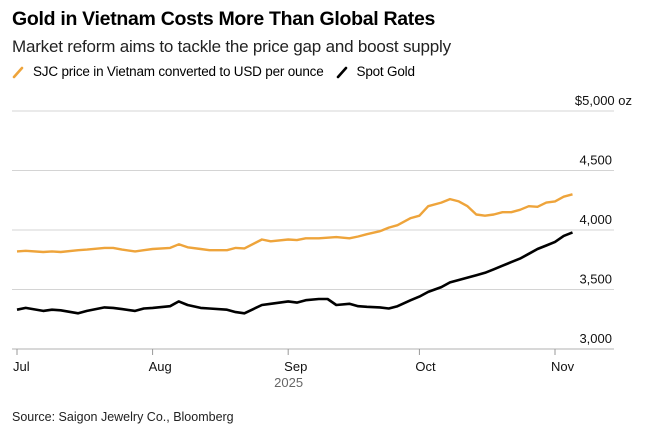 The image size is (652, 429). What do you see at coordinates (603, 100) in the screenshot?
I see `y-tick-label: $5,000 oz` at bounding box center [603, 100].